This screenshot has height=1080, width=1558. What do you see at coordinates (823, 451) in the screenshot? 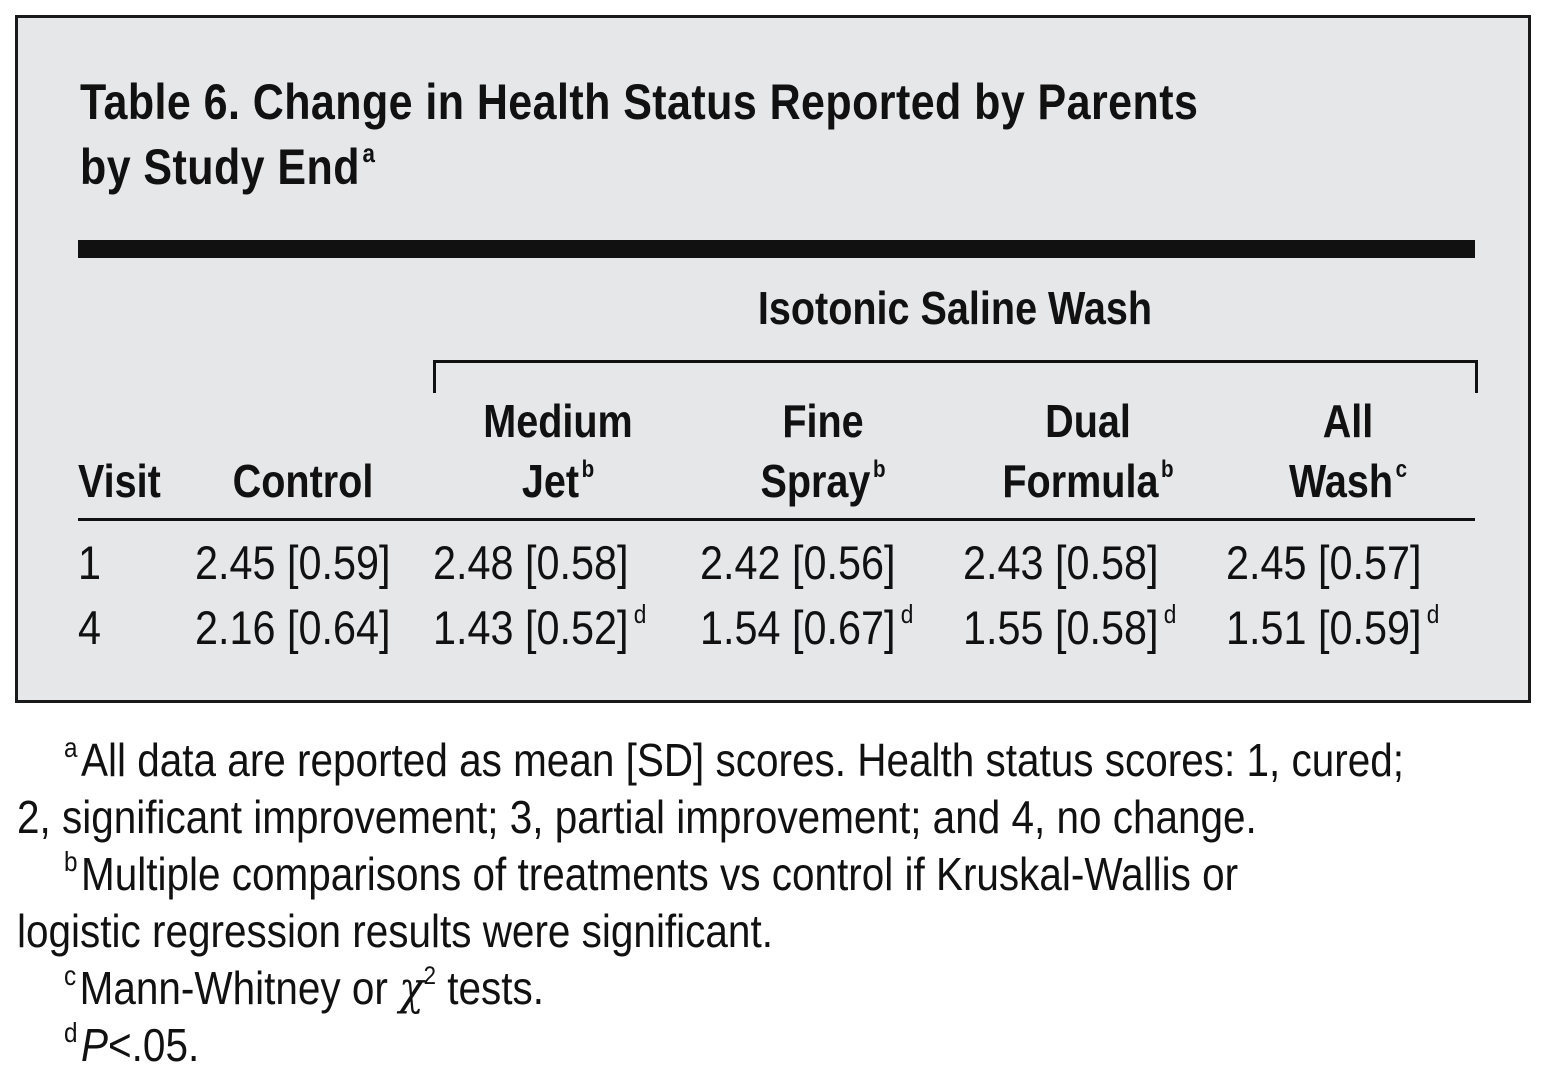
I see `col-header-fine-spray: Fine Spray b` at bounding box center [823, 451].